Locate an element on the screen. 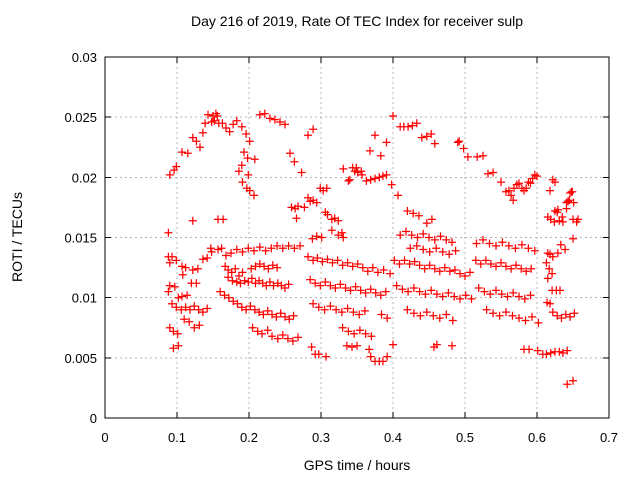 Image resolution: width=640 pixels, height=480 pixels. svg-text: 0.6 is located at coordinates (537, 437).